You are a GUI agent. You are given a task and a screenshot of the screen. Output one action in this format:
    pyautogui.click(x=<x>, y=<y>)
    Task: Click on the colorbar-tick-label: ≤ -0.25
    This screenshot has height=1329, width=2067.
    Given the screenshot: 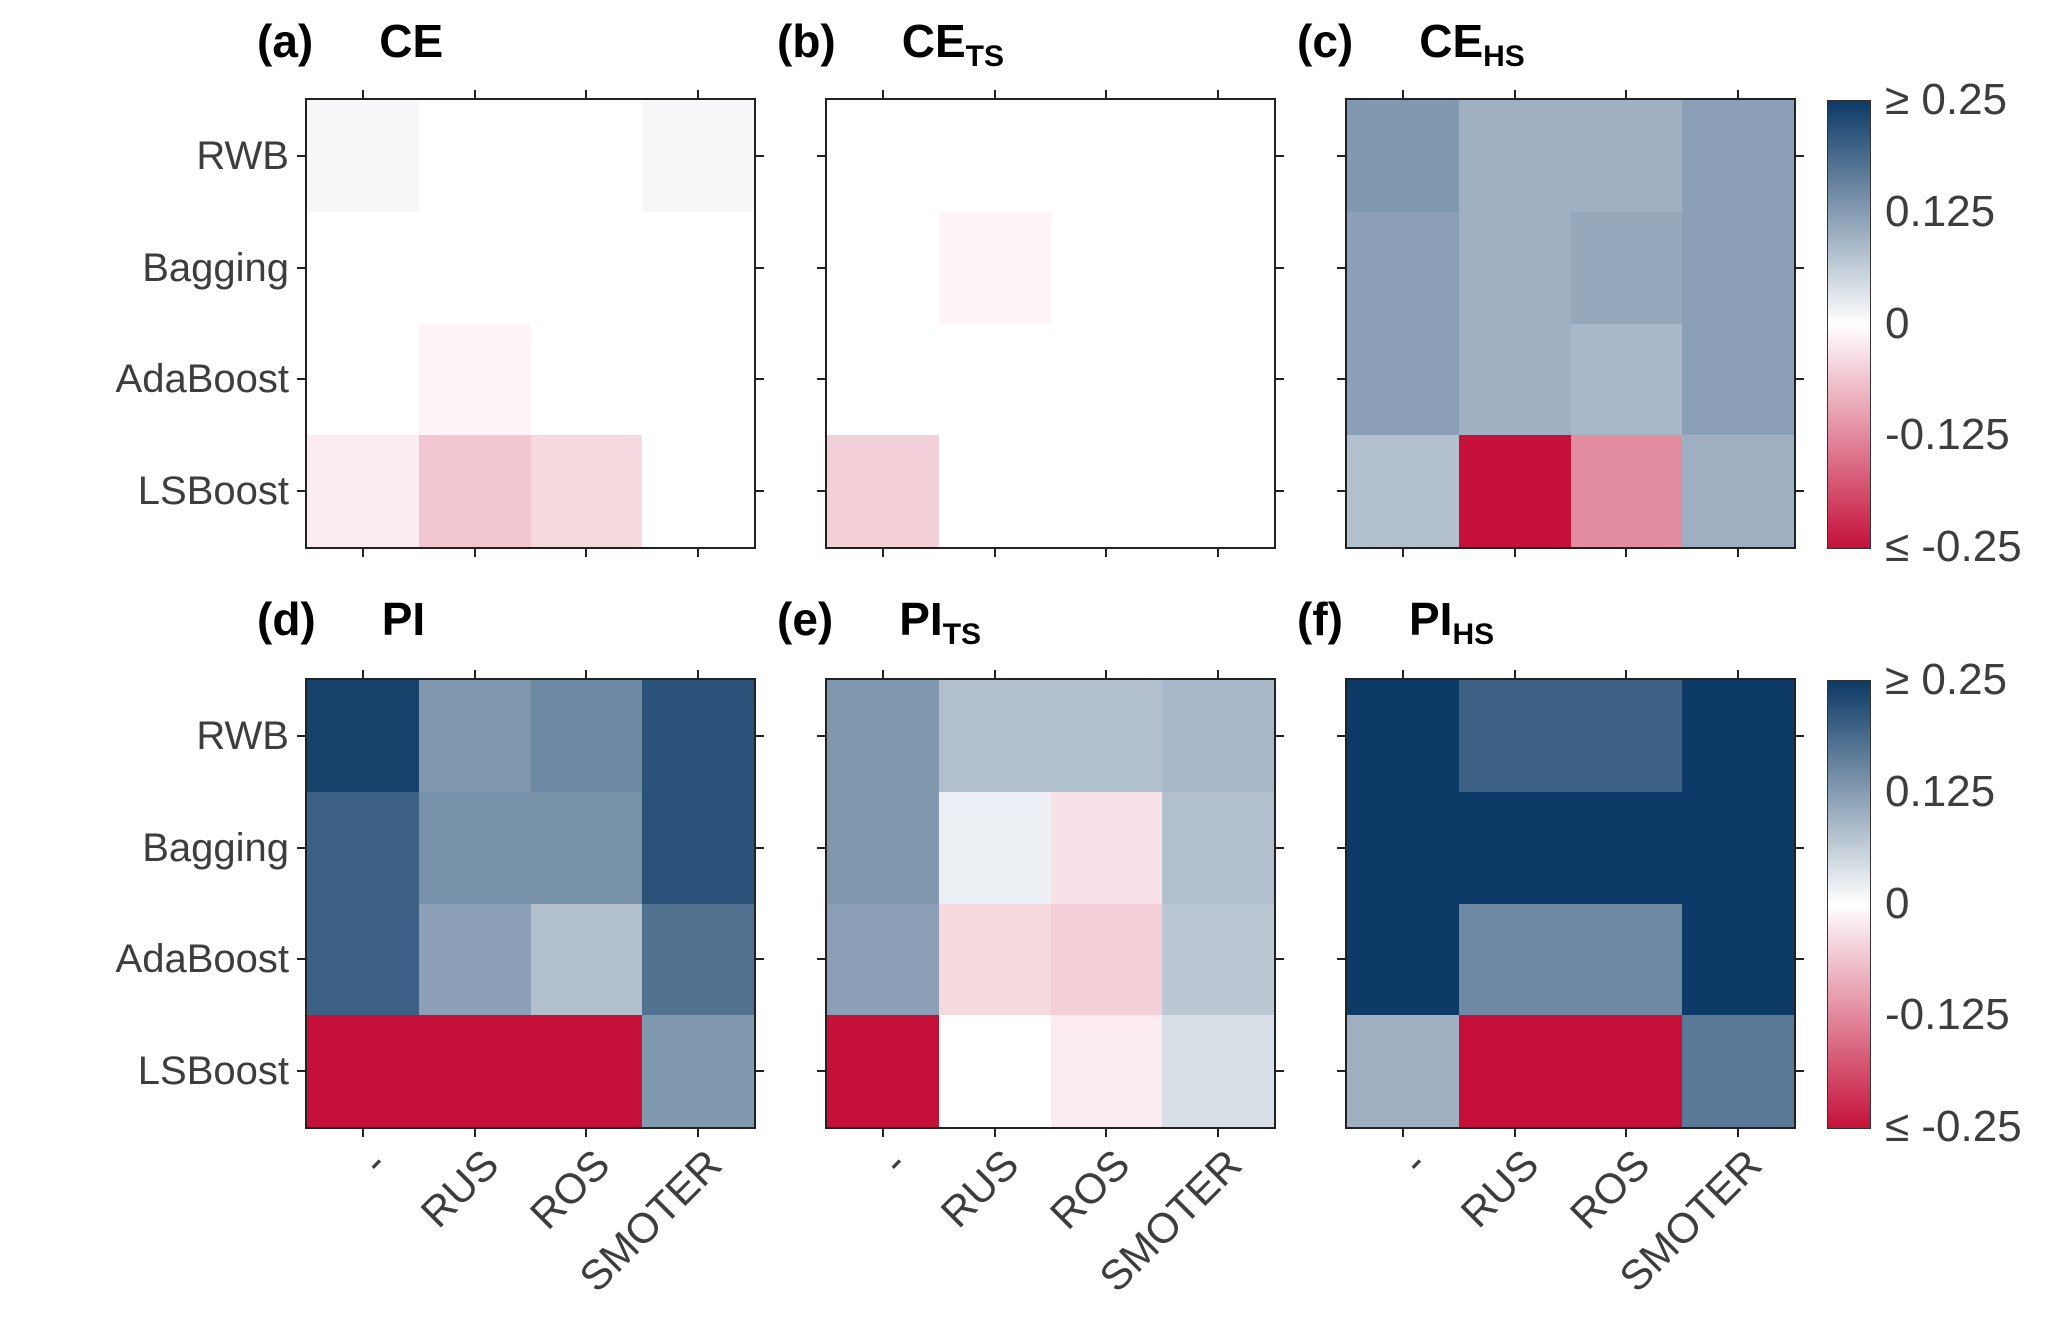 What is the action you would take?
    pyautogui.click(x=1953, y=1126)
    